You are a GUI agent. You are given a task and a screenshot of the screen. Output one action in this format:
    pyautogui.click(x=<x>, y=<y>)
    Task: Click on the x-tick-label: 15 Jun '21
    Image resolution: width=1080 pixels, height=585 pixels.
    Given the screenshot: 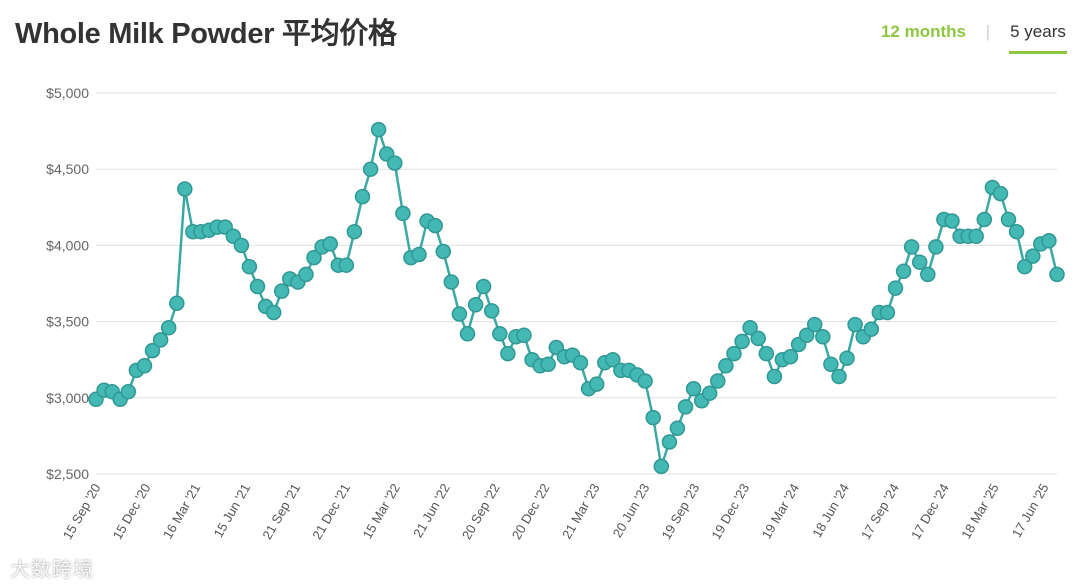 What is the action you would take?
    pyautogui.click(x=231, y=510)
    